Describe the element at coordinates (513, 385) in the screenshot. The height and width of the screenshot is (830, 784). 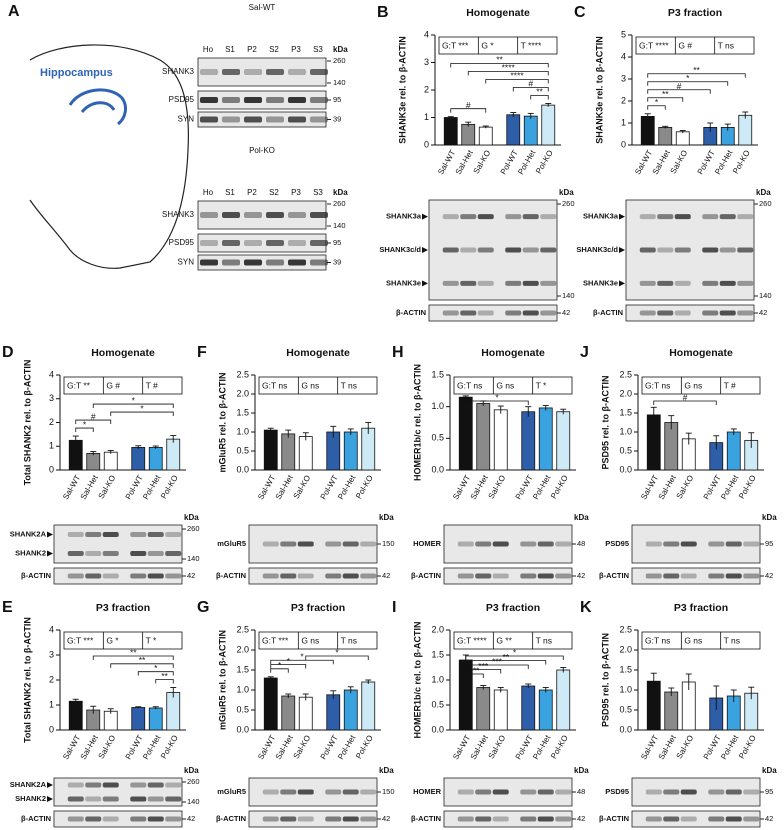
I see `stats-box` at that location.